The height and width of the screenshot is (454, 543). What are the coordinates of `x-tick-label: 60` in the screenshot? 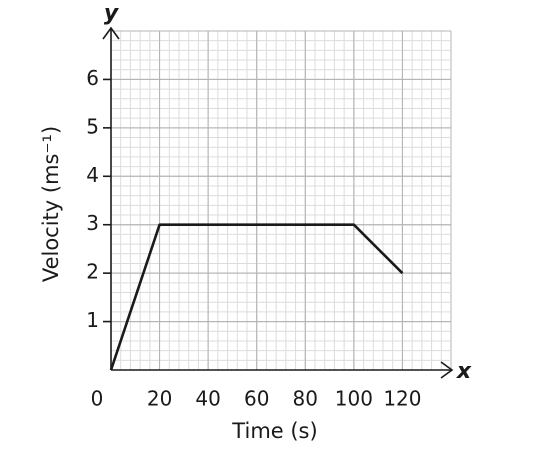 It's located at (256, 399).